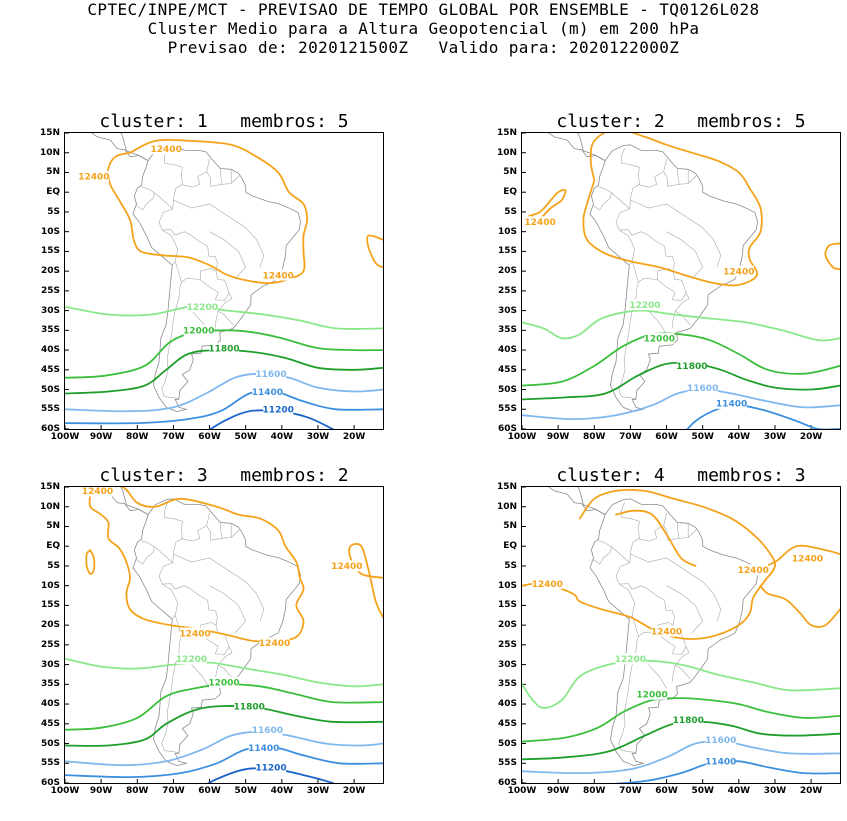 The image size is (847, 821). I want to click on lat-tick-label: 10S, so click(50, 585).